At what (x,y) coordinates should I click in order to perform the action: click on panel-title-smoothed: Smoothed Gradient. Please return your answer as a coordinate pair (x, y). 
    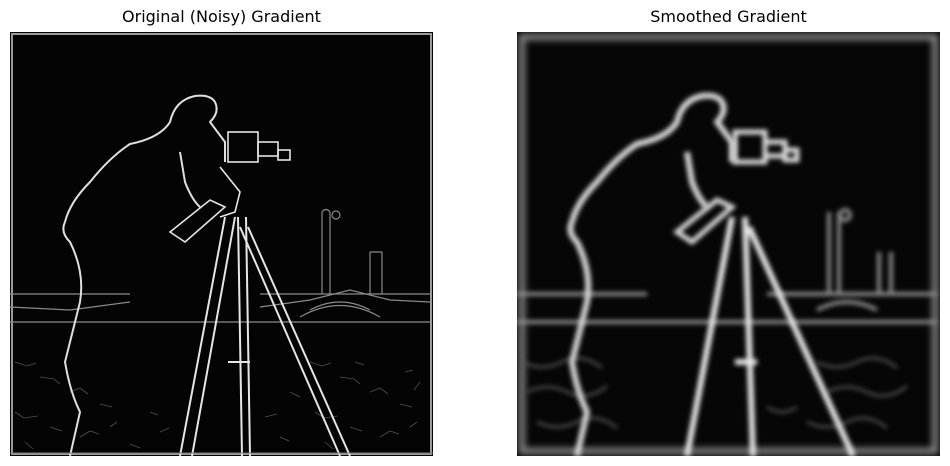
    Looking at the image, I should click on (728, 16).